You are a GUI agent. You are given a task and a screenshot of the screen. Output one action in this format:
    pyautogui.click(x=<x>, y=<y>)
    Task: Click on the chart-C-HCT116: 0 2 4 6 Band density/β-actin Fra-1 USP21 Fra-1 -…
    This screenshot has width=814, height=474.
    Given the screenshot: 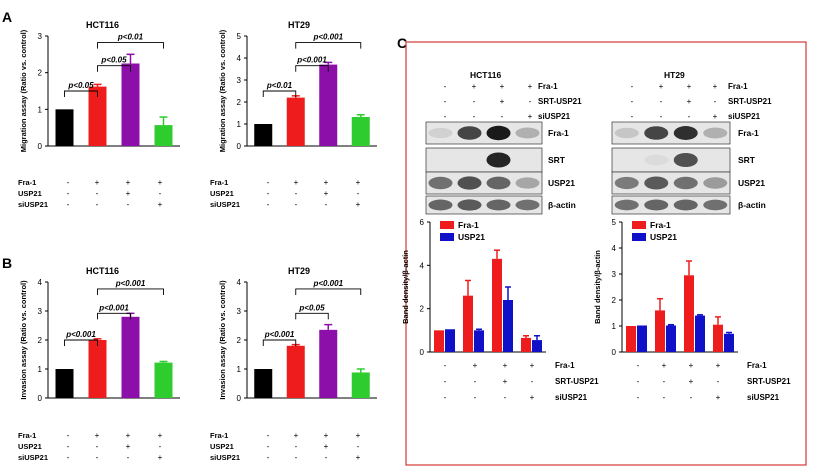 What is the action you would take?
    pyautogui.click(x=500, y=310)
    